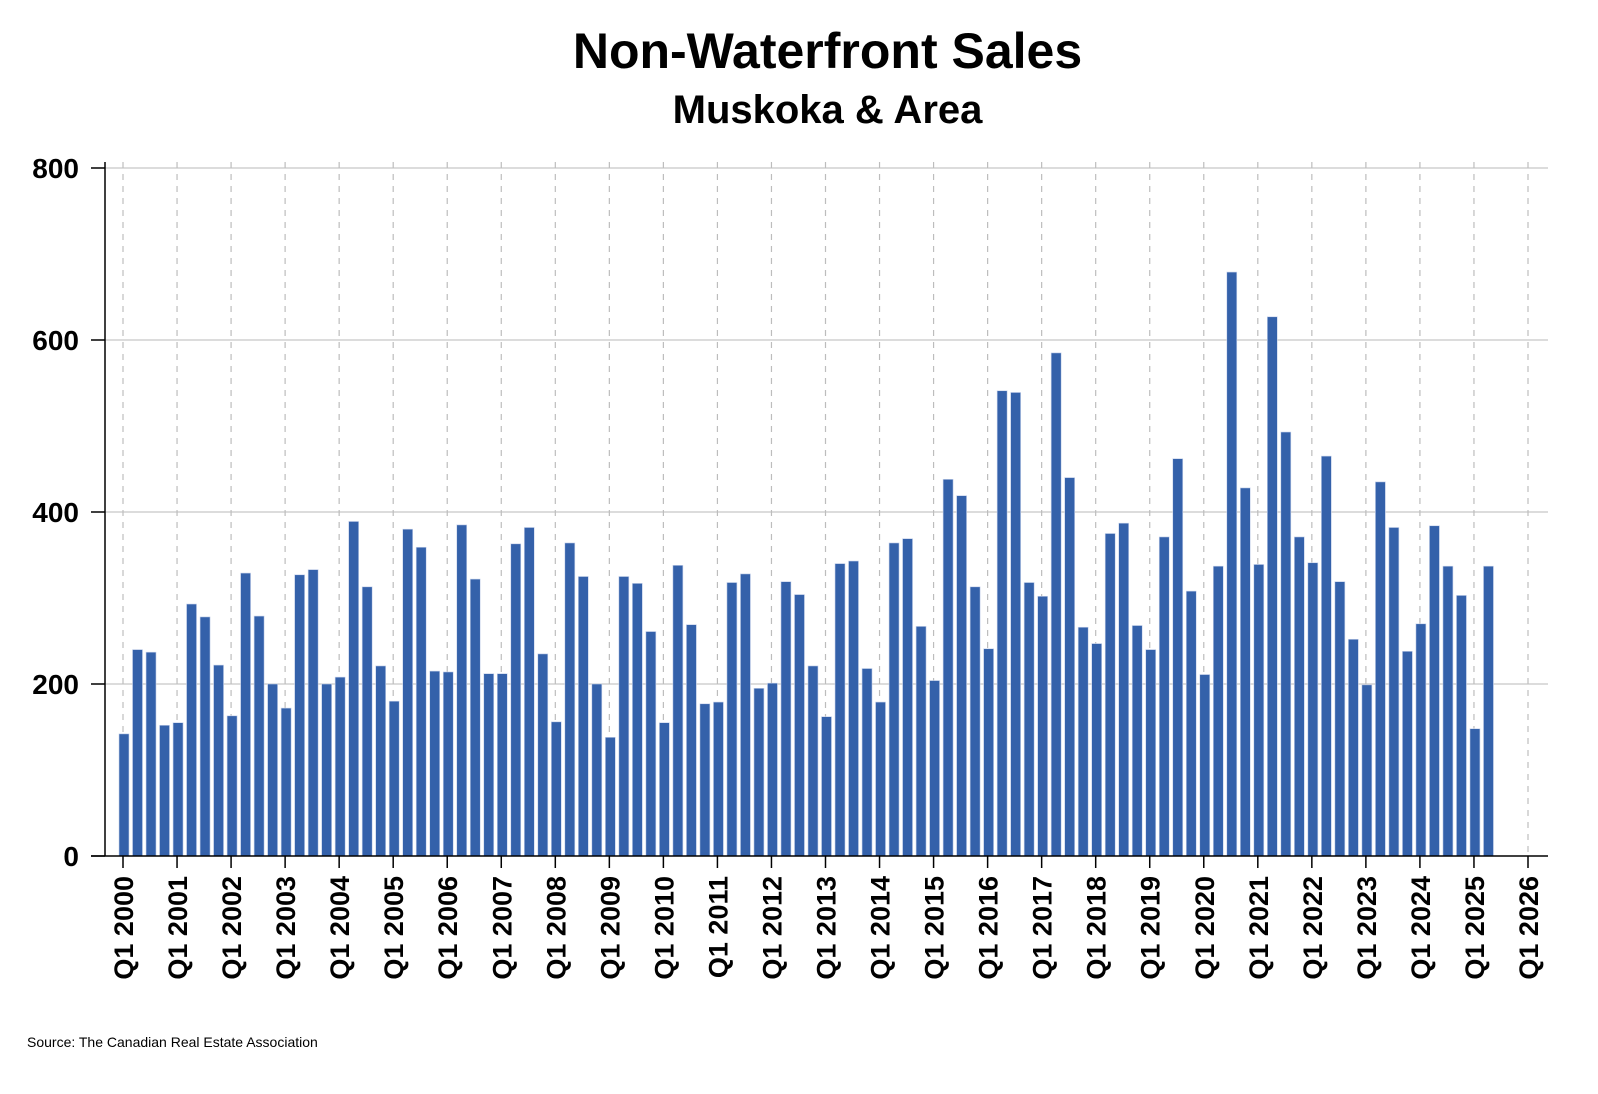 The width and height of the screenshot is (1598, 1094). What do you see at coordinates (1056, 604) in the screenshot?
I see `bar: Q2 2017: 585` at bounding box center [1056, 604].